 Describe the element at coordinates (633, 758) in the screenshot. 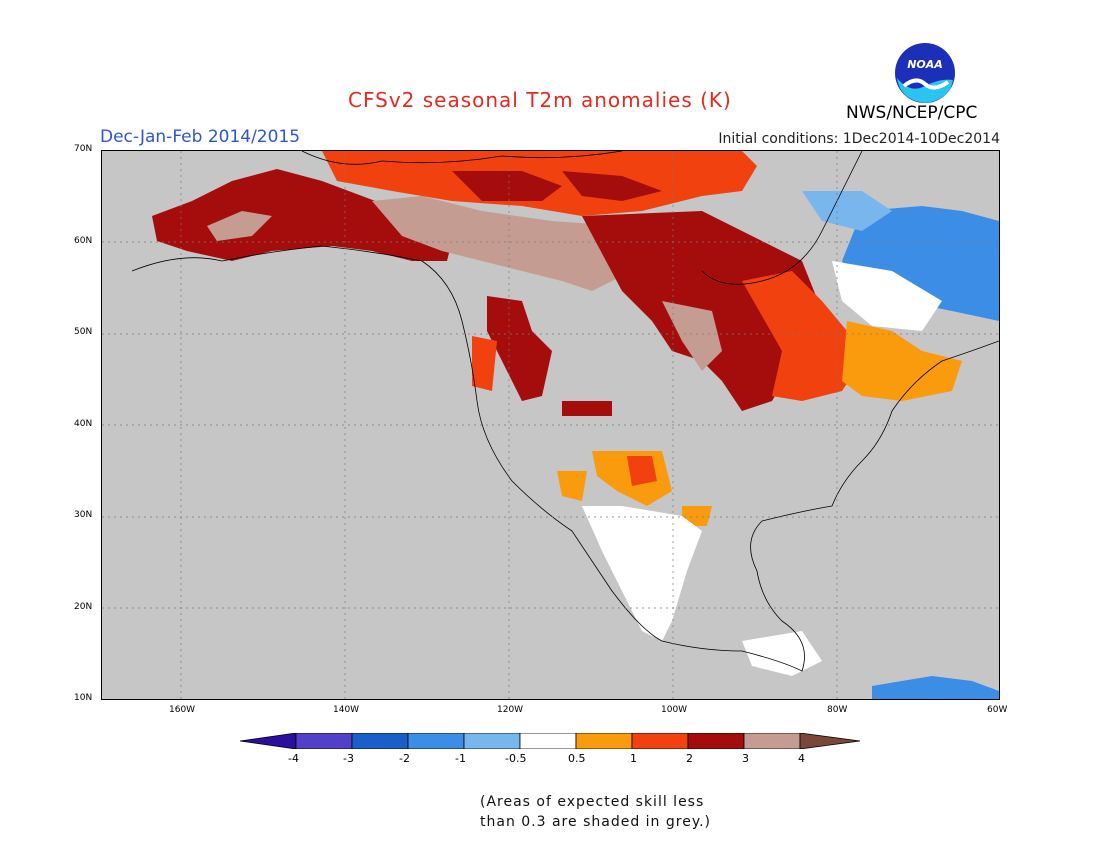

I see `legend-tick-label: 1` at that location.